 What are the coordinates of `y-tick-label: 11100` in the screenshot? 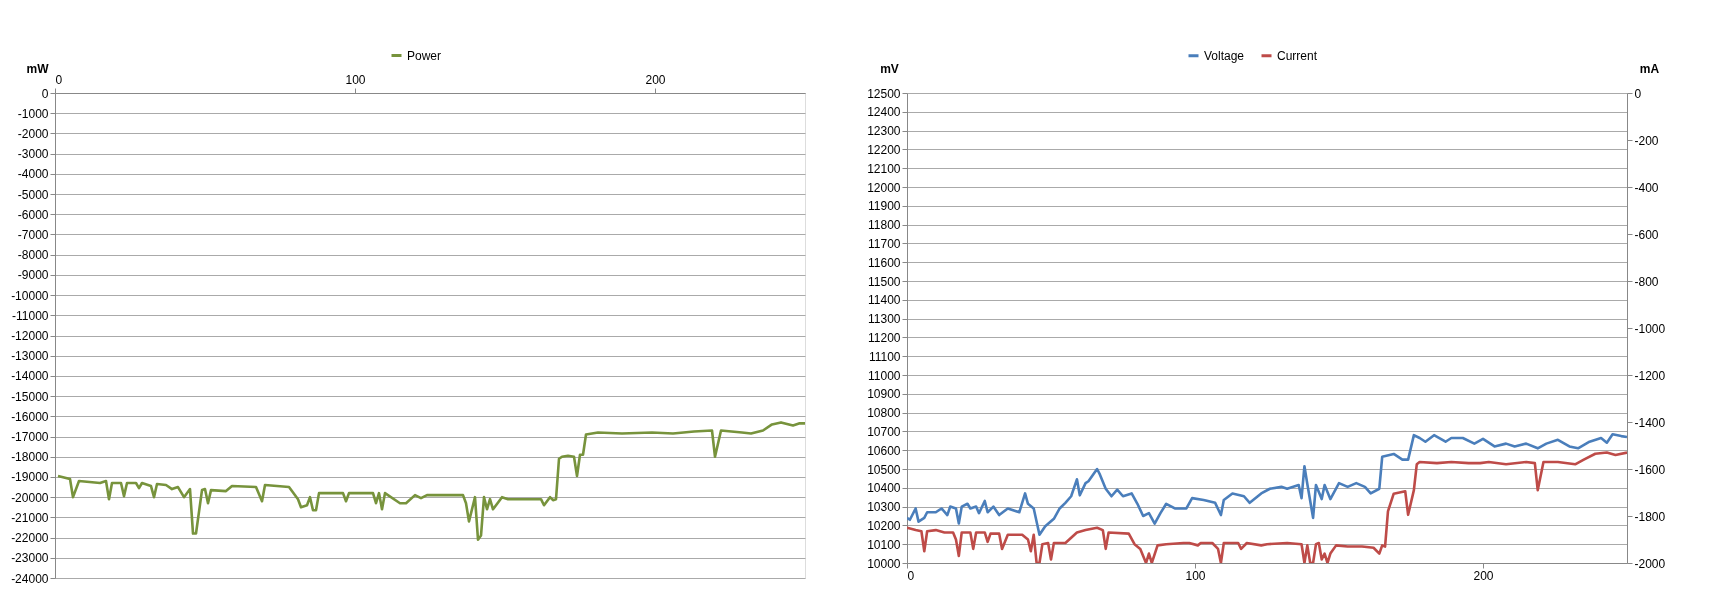 It's located at (884, 356).